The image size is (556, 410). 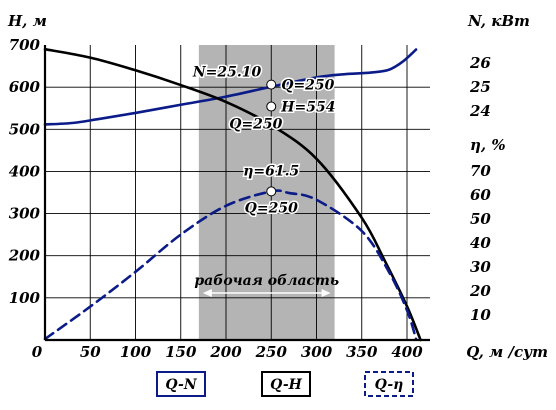 What do you see at coordinates (24, 256) in the screenshot?
I see `y-left-tick-label: 200` at bounding box center [24, 256].